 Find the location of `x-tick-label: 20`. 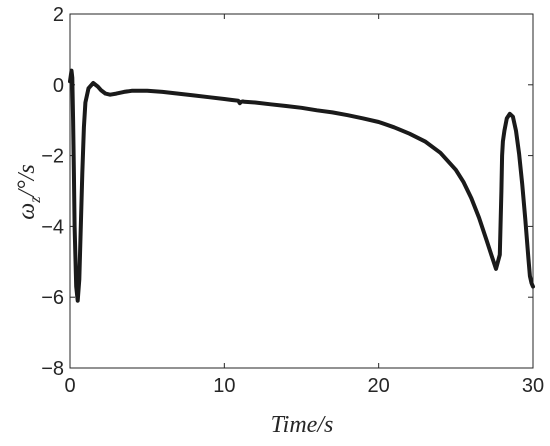

x-tick-label: 20 is located at coordinates (379, 386).